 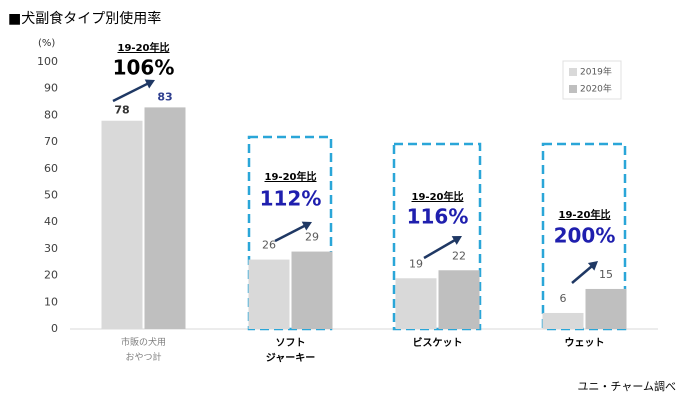 What do you see at coordinates (51, 114) in the screenshot?
I see `y-tick-label: 80` at bounding box center [51, 114].